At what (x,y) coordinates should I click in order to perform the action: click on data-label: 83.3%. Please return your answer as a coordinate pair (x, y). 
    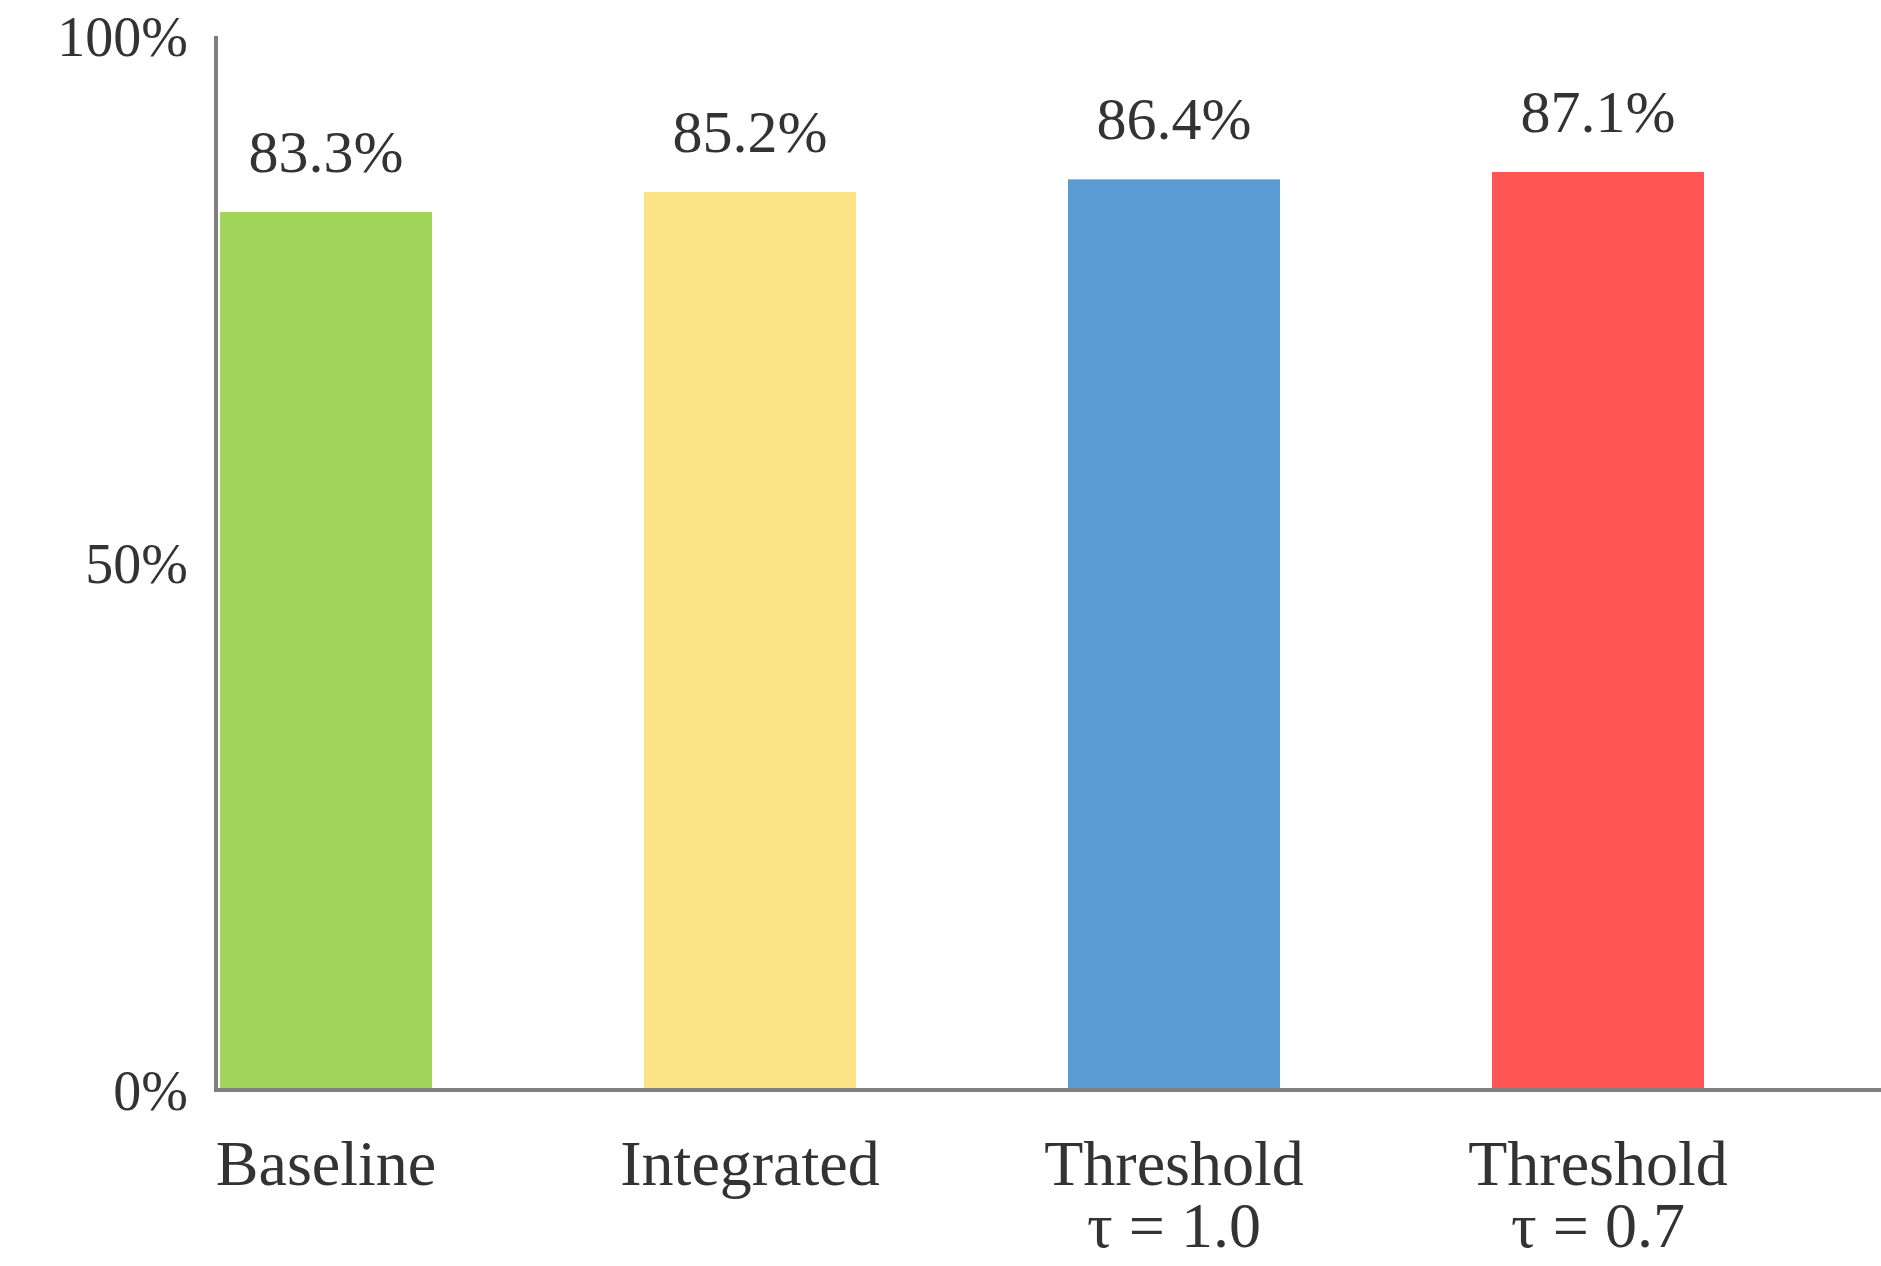
    Looking at the image, I should click on (326, 152).